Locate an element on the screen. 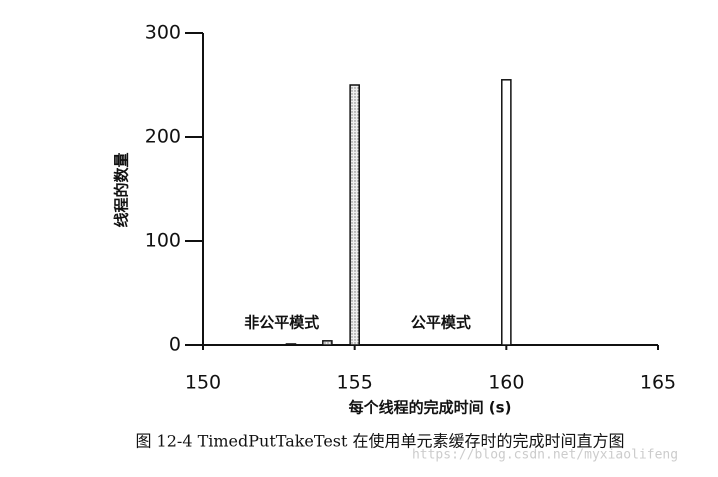  y-tick-label: 300 is located at coordinates (163, 33).